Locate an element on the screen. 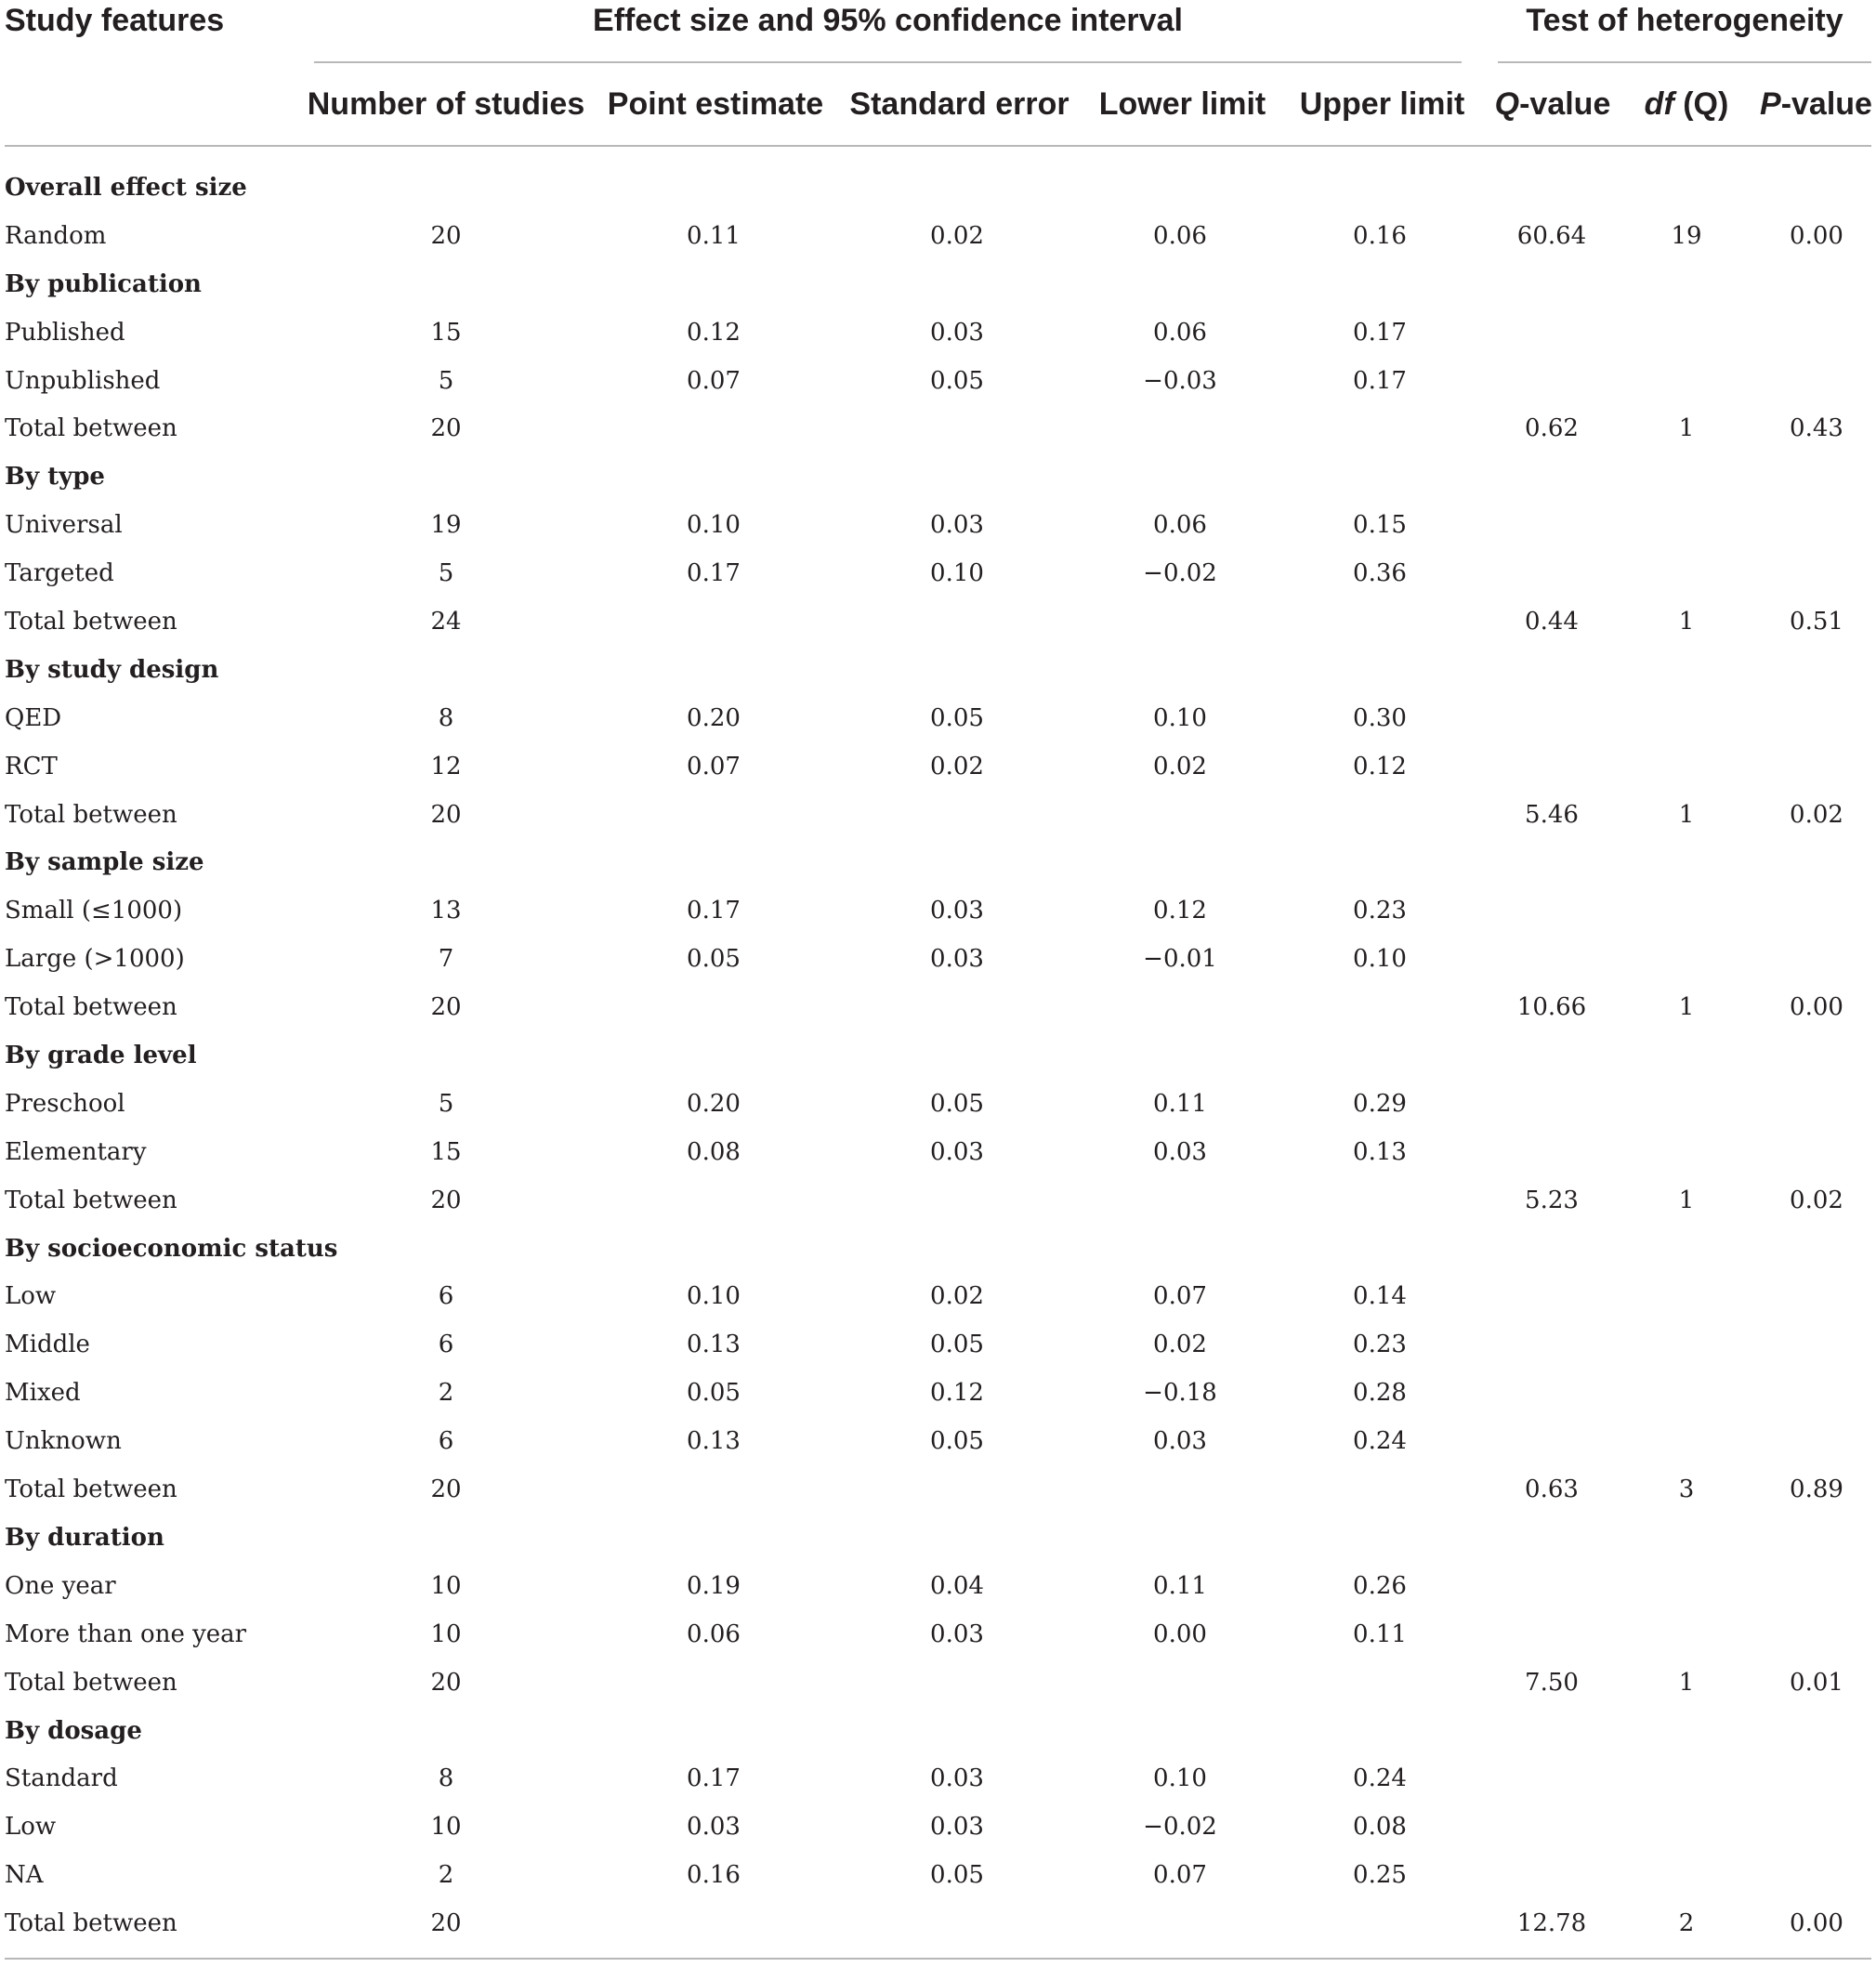 The image size is (1876, 1967). row-label: Large (>1000) is located at coordinates (95, 959).